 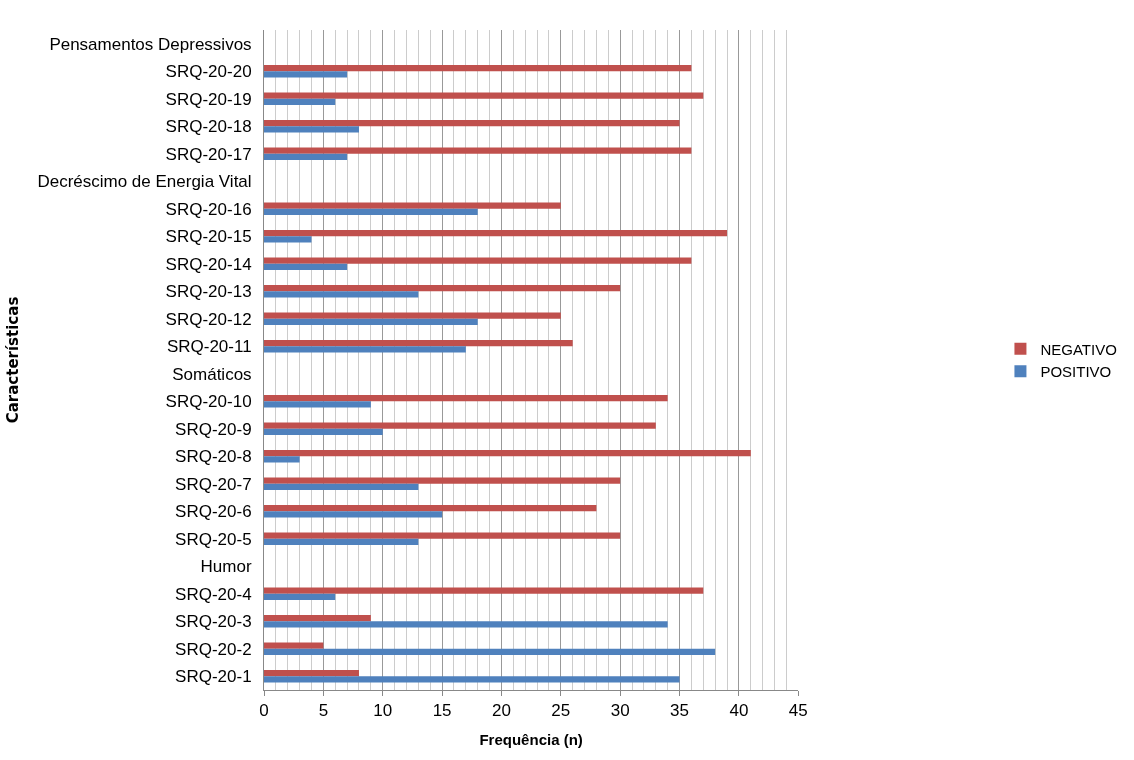 I want to click on x-tick-label: 20, so click(x=501, y=711).